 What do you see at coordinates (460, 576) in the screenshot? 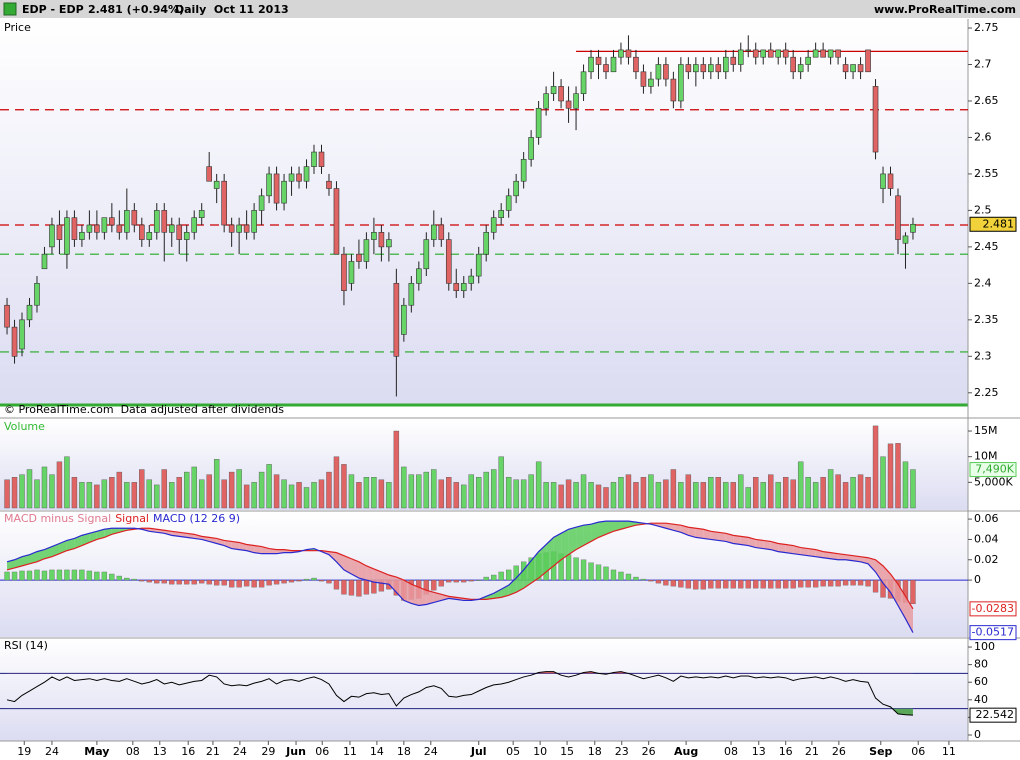
I see `indicator-line` at bounding box center [460, 576].